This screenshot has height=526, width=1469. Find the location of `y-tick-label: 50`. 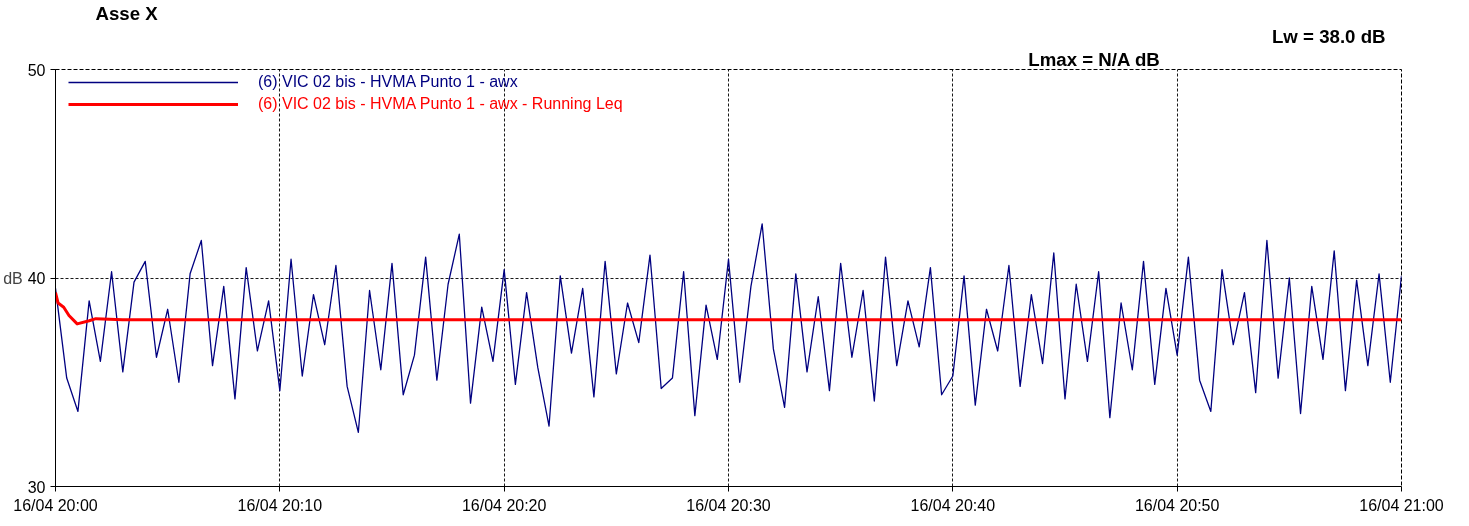

y-tick-label: 50 is located at coordinates (36, 70).